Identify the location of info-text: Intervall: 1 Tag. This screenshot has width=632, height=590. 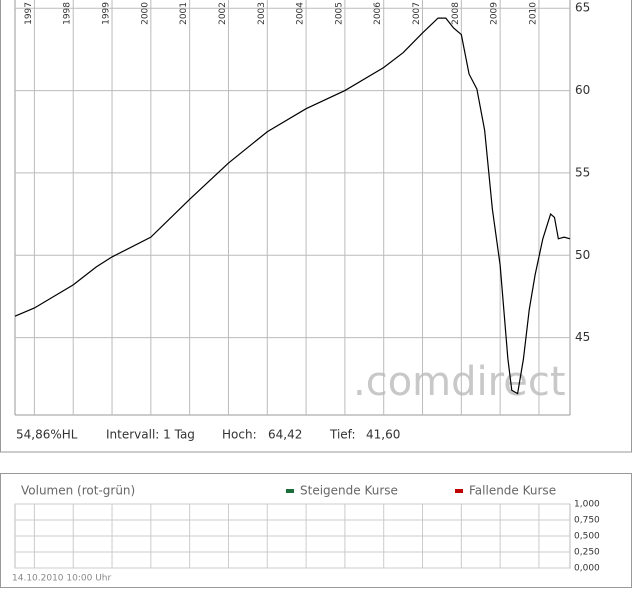
(150, 435).